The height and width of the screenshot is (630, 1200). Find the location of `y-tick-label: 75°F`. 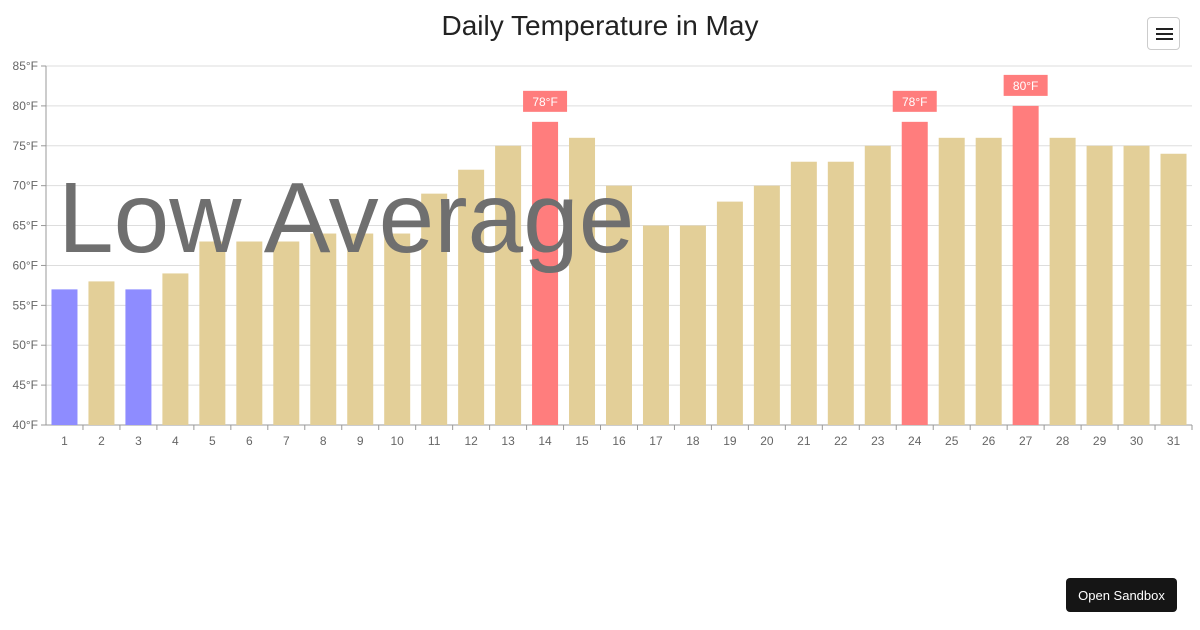

y-tick-label: 75°F is located at coordinates (25, 146).